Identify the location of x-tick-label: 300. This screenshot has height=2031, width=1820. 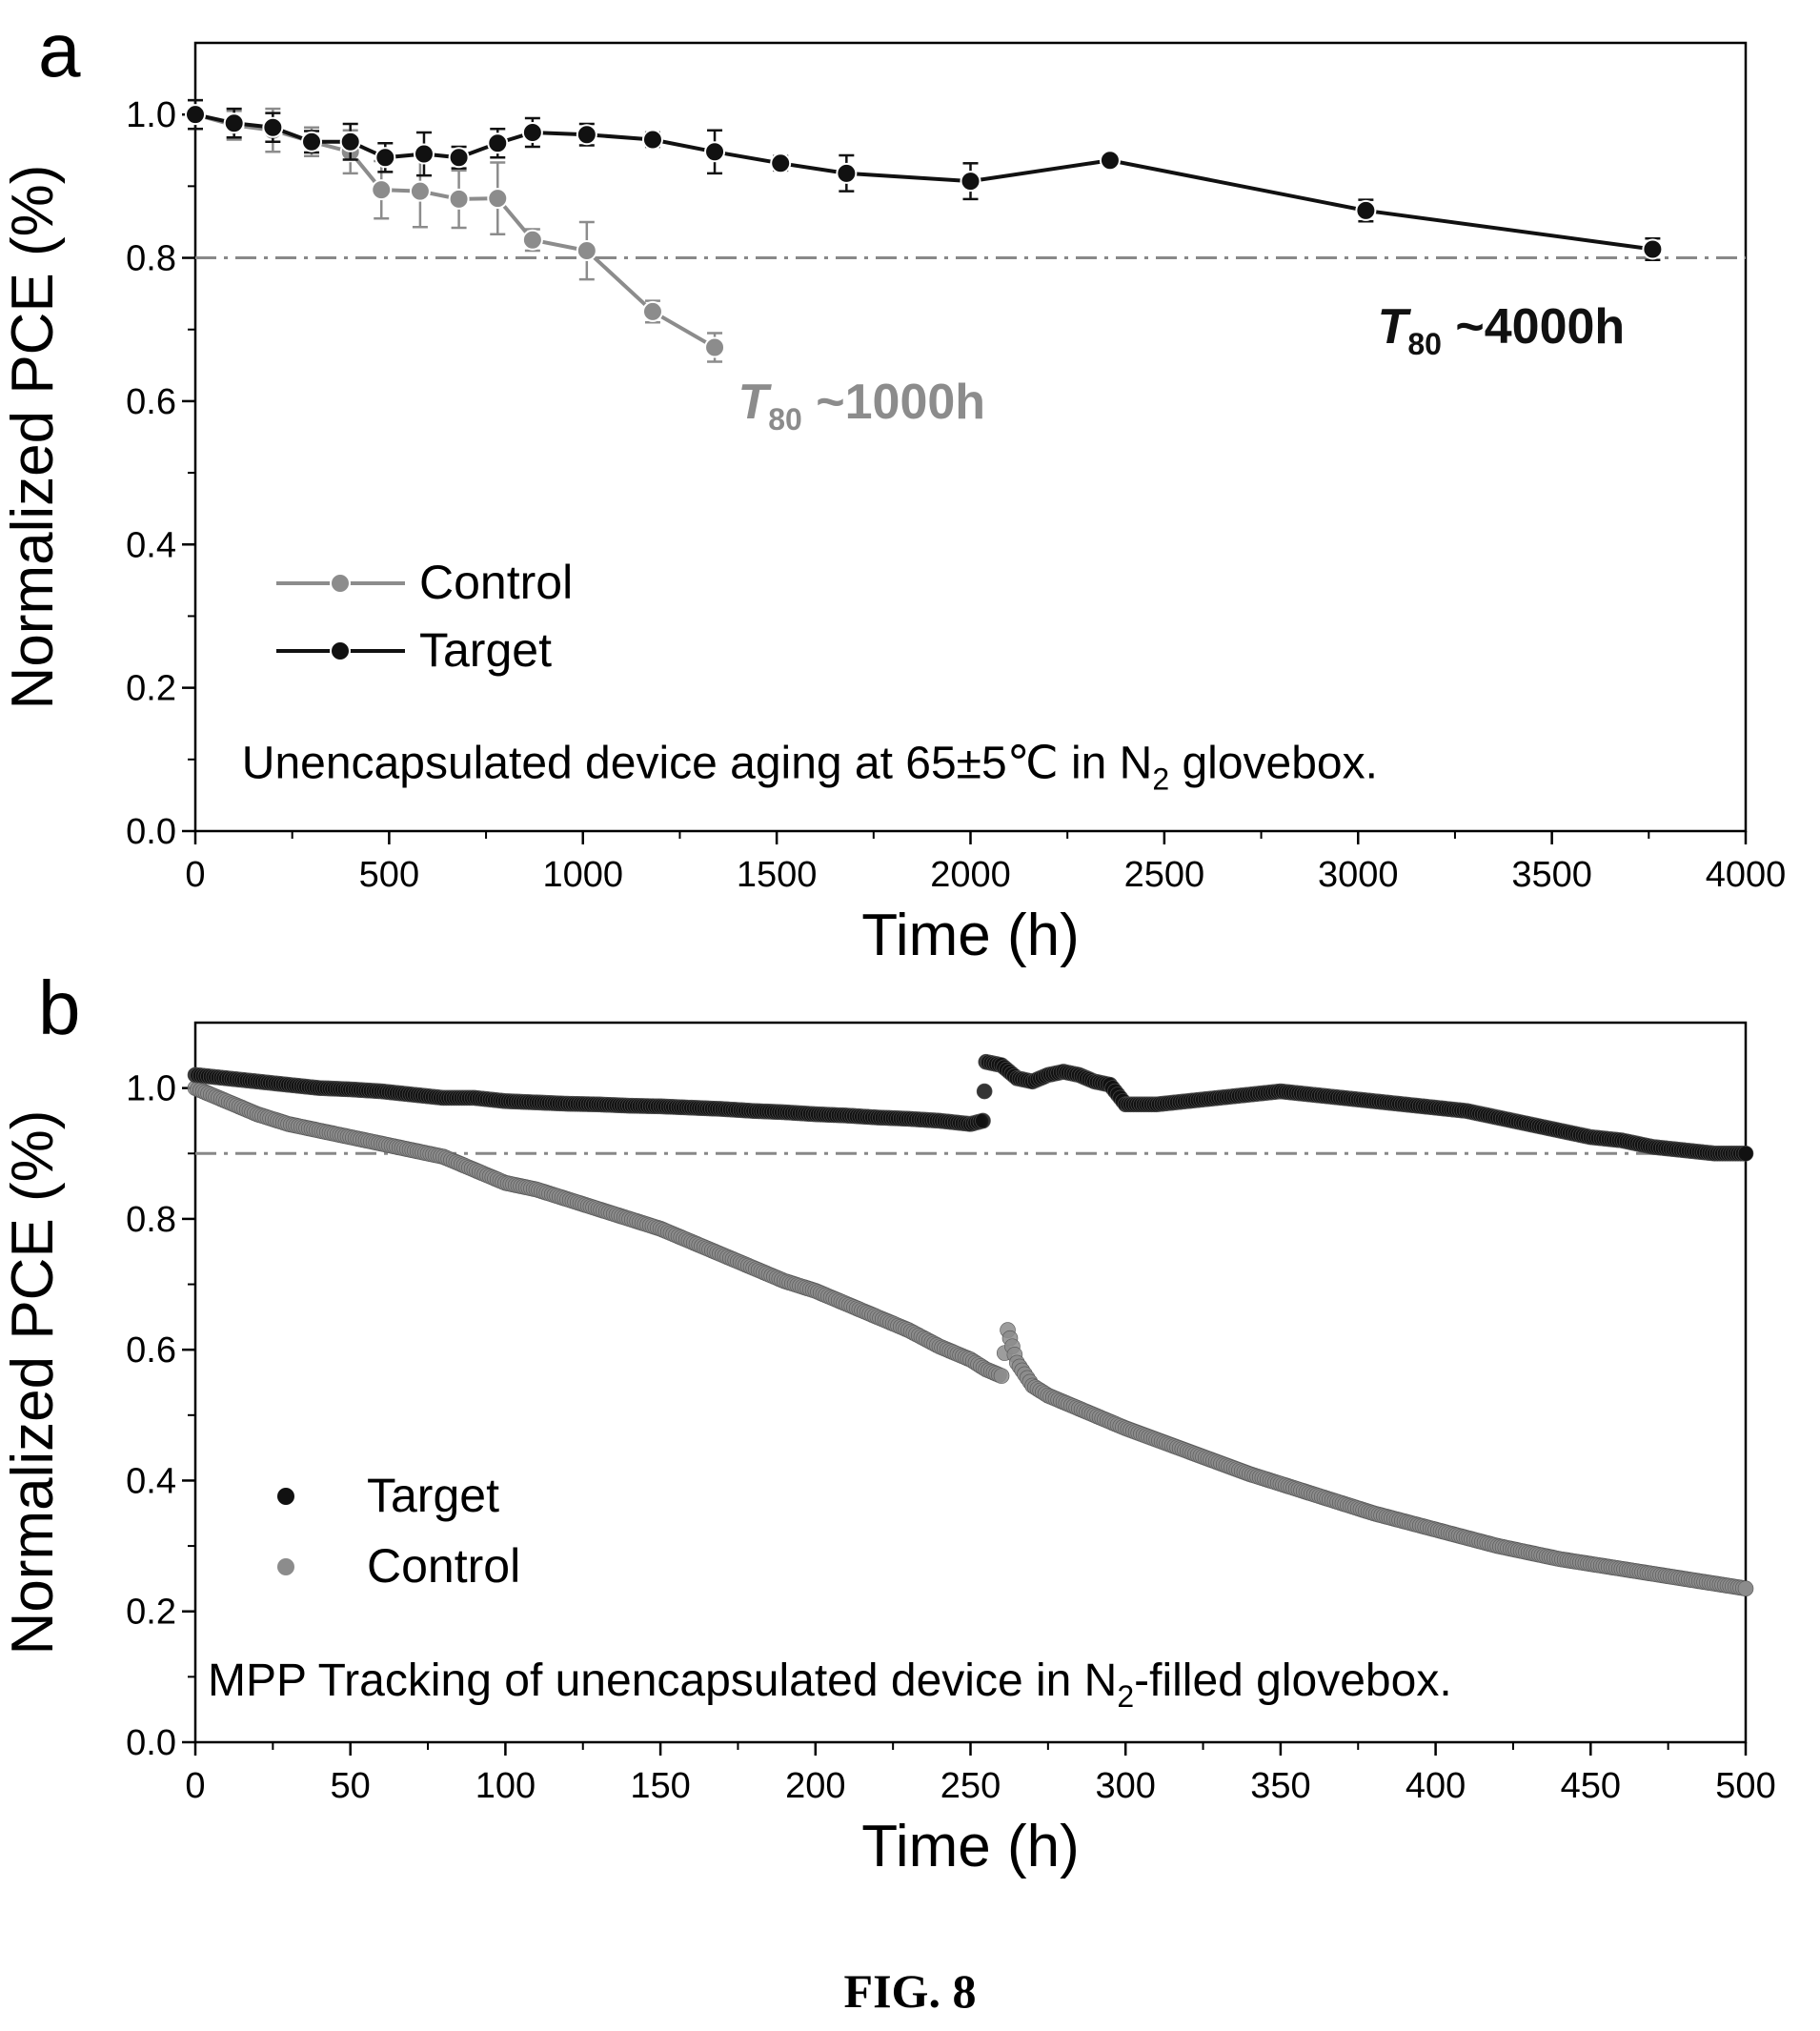
(1125, 1786).